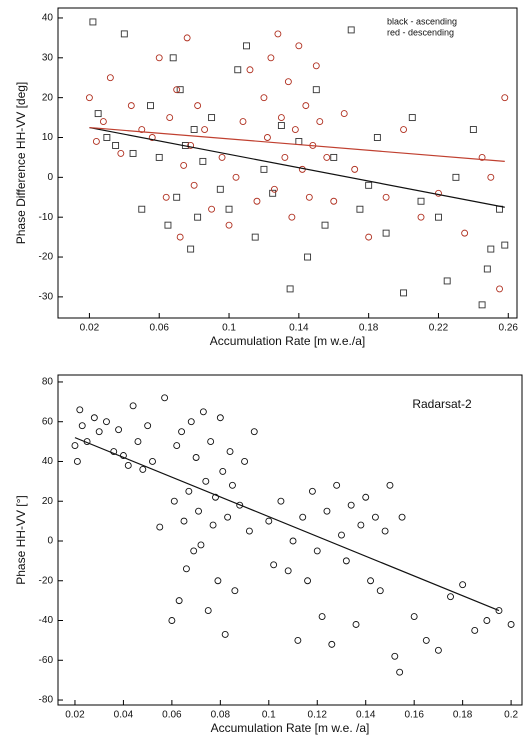 The height and width of the screenshot is (740, 526). I want to click on legend-label: black - ascending, so click(422, 21).